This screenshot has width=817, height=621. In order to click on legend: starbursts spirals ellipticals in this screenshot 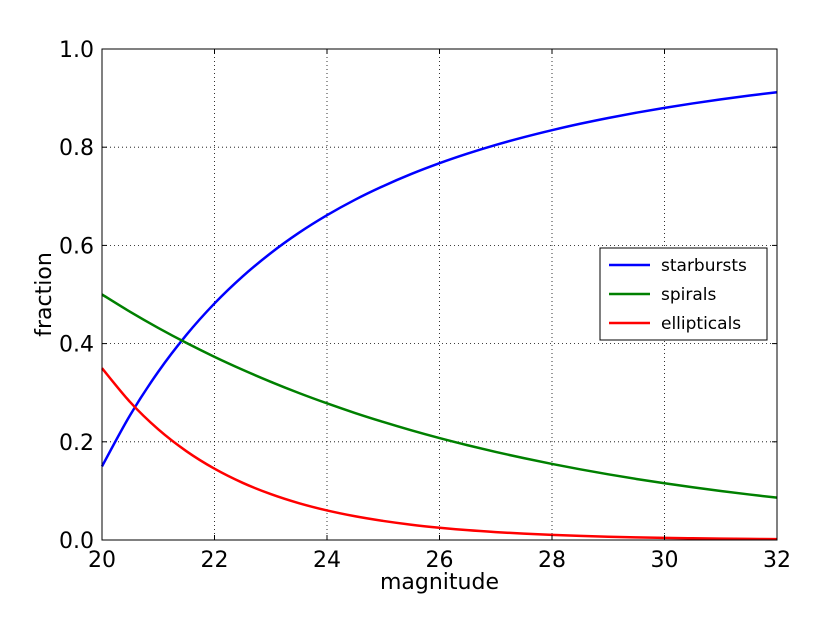, I will do `click(683, 294)`.